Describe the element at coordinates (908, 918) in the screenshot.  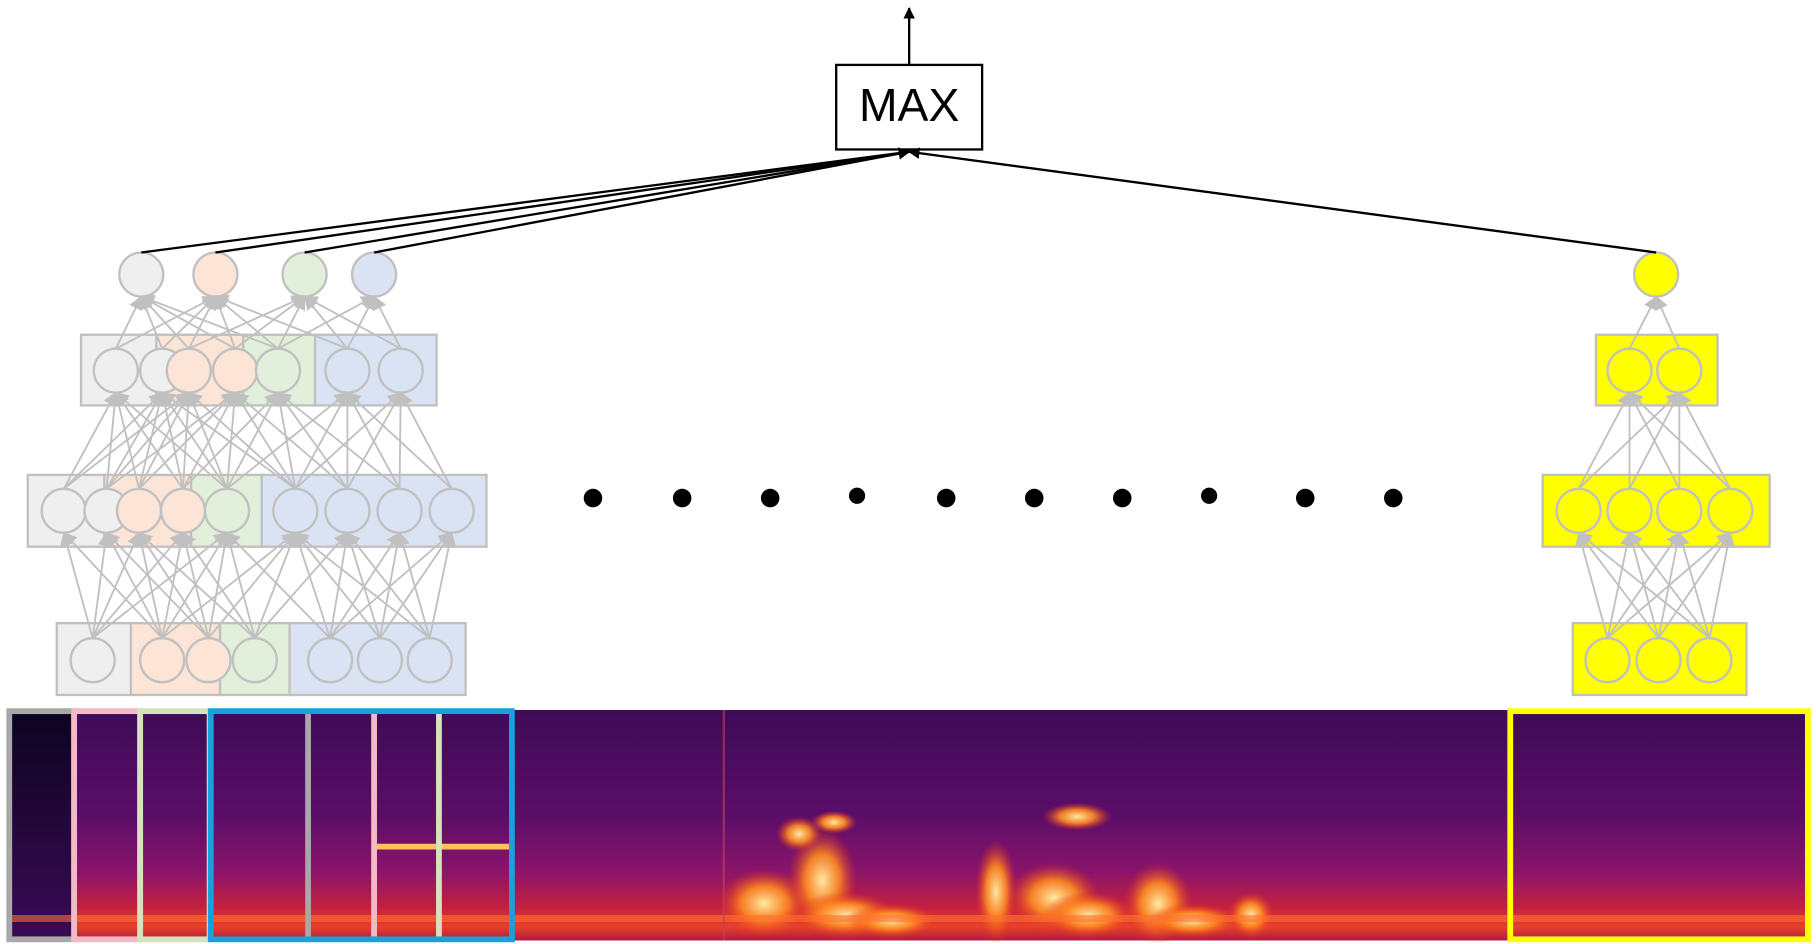
I see `low-band` at that location.